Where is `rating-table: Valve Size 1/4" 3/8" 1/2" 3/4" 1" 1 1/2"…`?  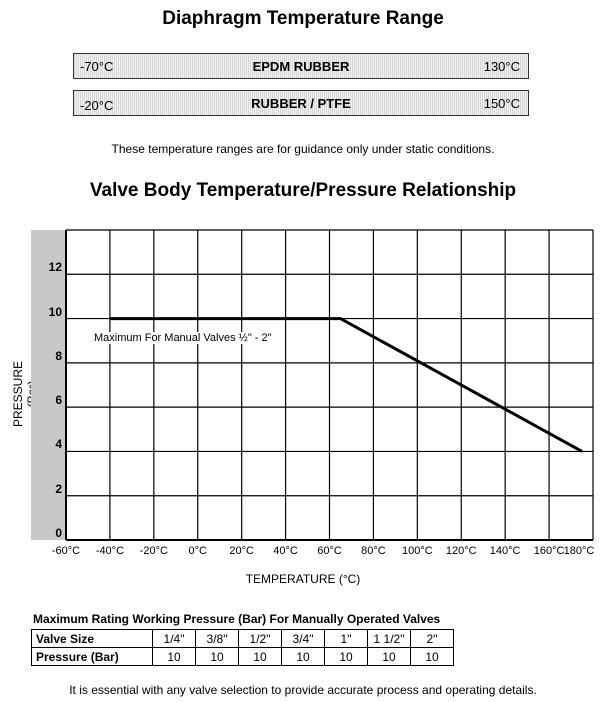
rating-table: Valve Size 1/4" 3/8" 1/2" 3/4" 1" 1 1/2"… is located at coordinates (242, 647).